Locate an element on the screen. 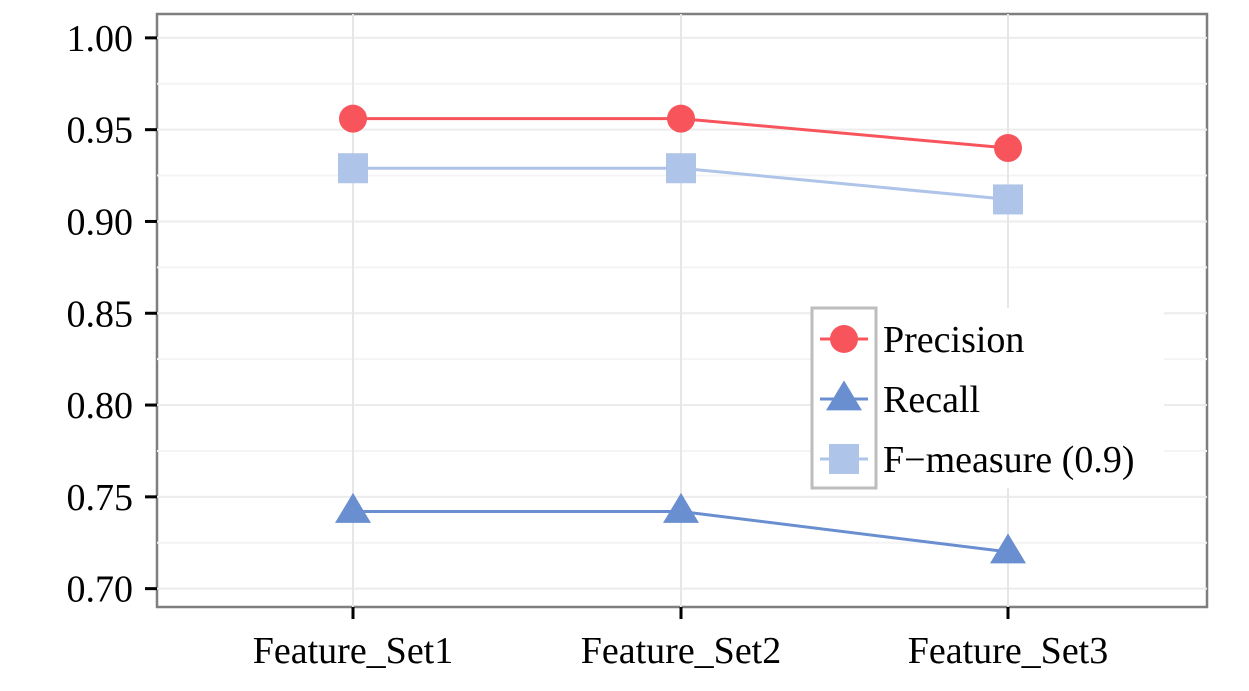 The width and height of the screenshot is (1249, 691). legend-label: Recall is located at coordinates (931, 400).